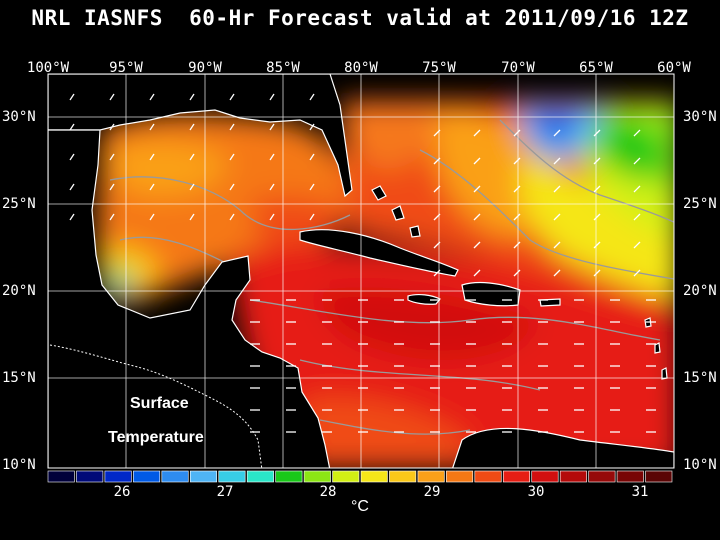 The width and height of the screenshot is (720, 540). What do you see at coordinates (225, 492) in the screenshot?
I see `colorbar-tick-27: 27` at bounding box center [225, 492].